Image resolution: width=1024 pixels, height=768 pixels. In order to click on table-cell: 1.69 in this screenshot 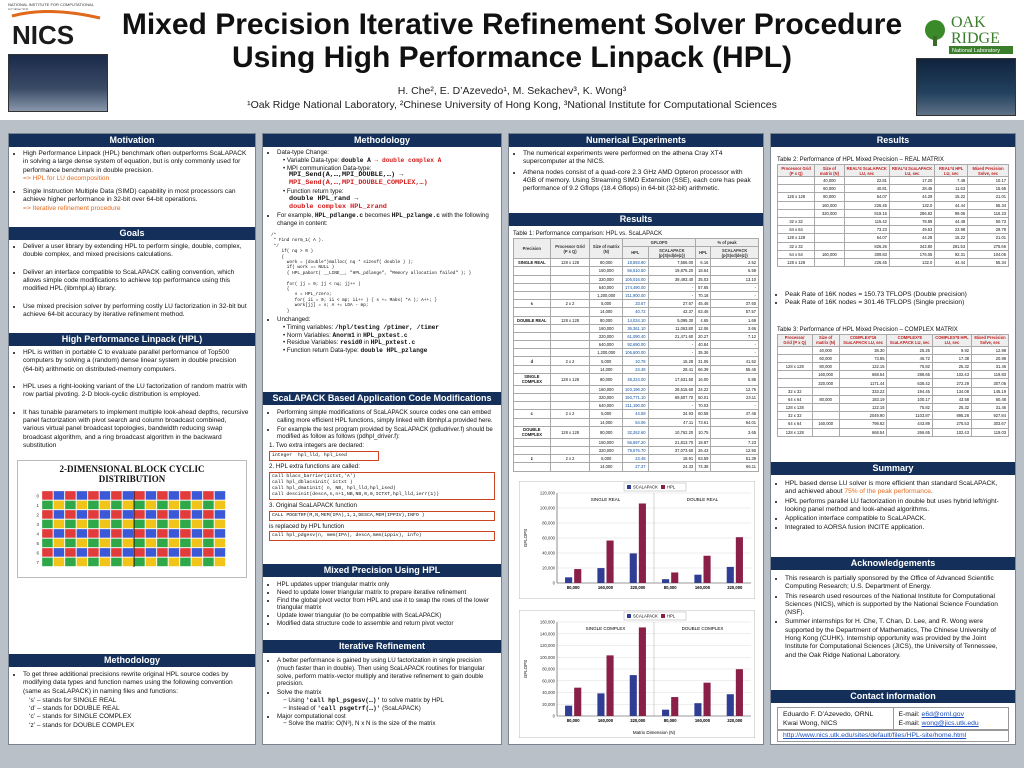, I will do `click(734, 320)`.